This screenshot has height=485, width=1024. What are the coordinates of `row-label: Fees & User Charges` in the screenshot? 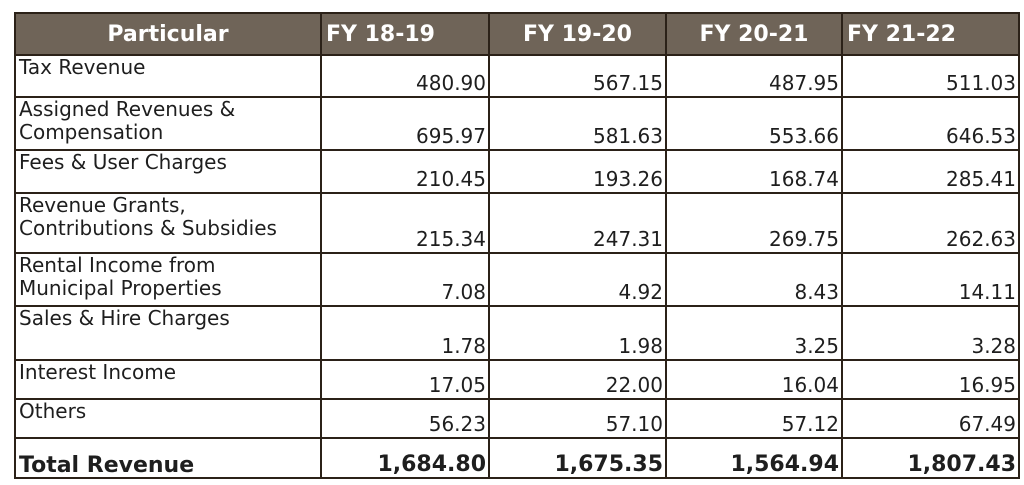 It's located at (168, 171).